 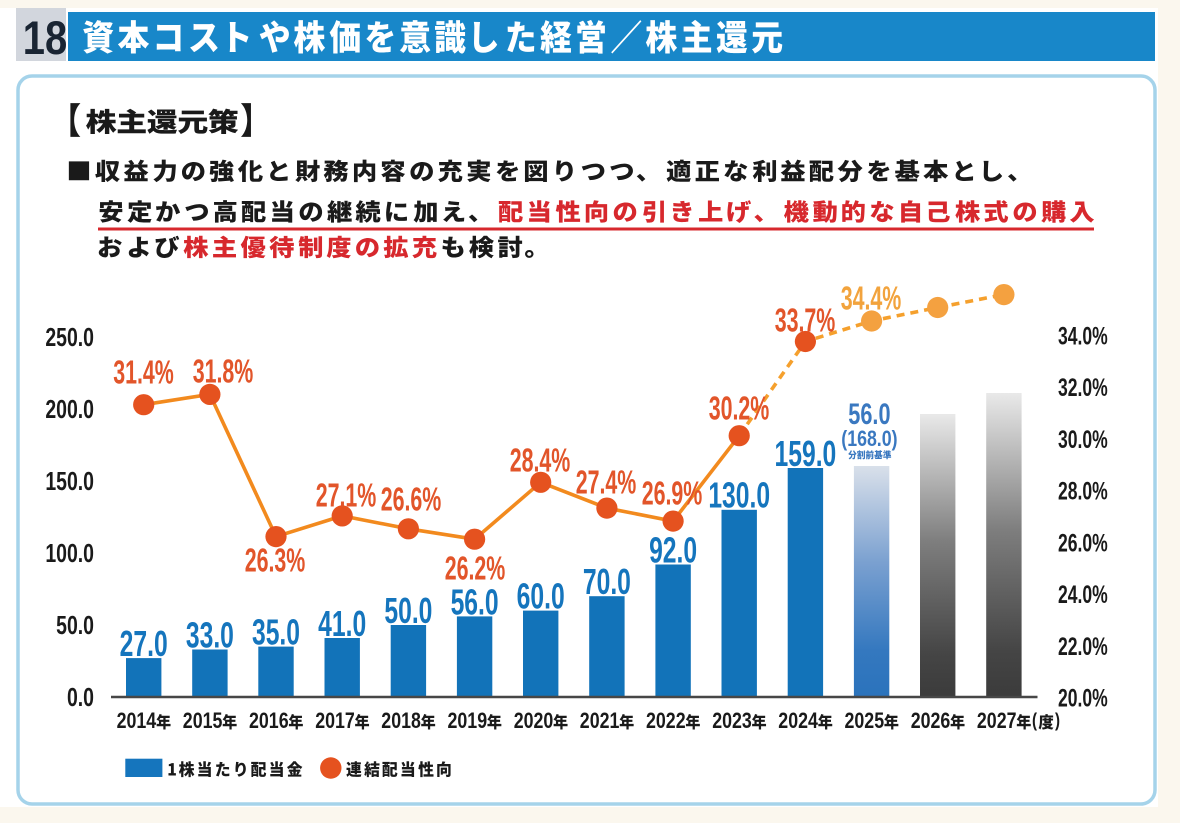 I want to click on svg-text: 31.4%, so click(x=143, y=372).